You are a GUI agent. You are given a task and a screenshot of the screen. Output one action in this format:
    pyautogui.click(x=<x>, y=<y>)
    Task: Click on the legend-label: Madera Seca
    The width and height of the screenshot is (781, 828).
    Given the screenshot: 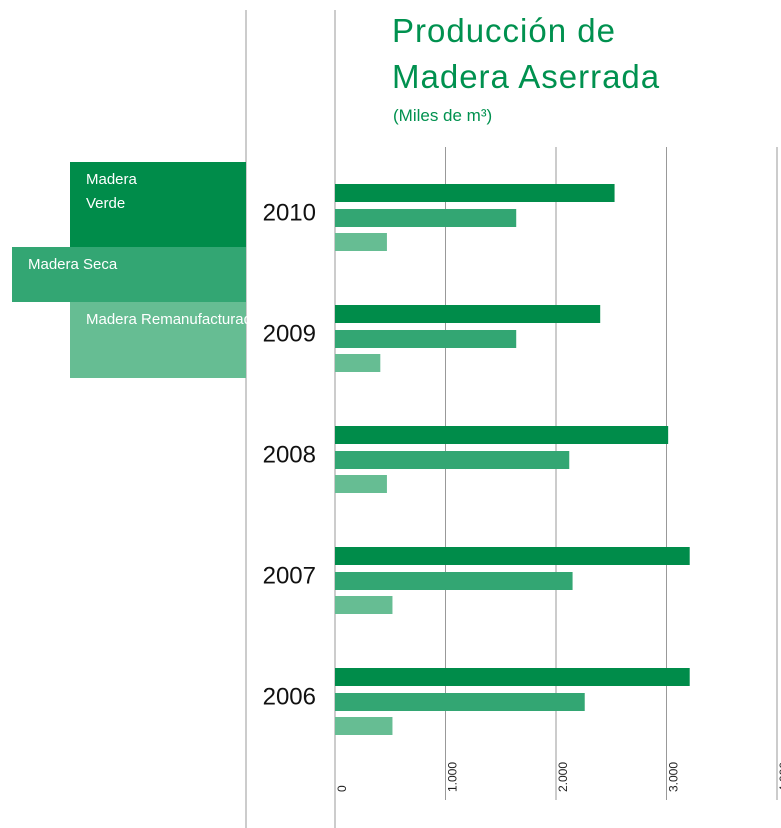 What is the action you would take?
    pyautogui.click(x=73, y=264)
    